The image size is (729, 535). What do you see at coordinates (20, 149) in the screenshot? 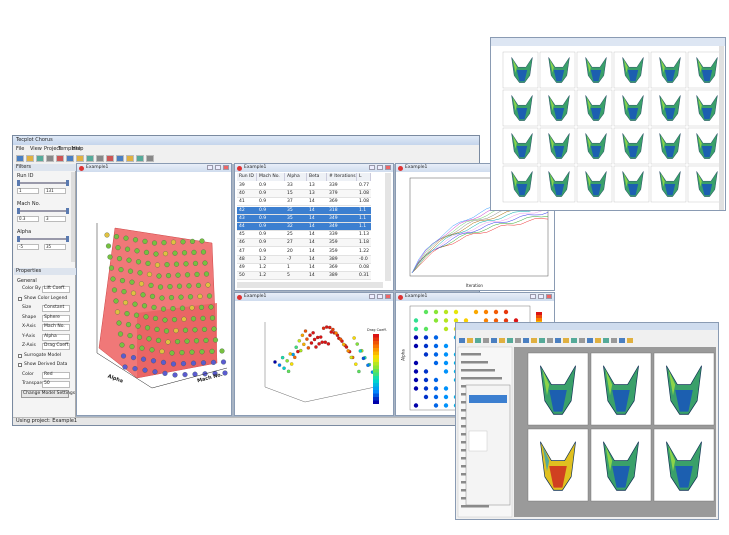
I see `menu-item: File` at bounding box center [20, 149].